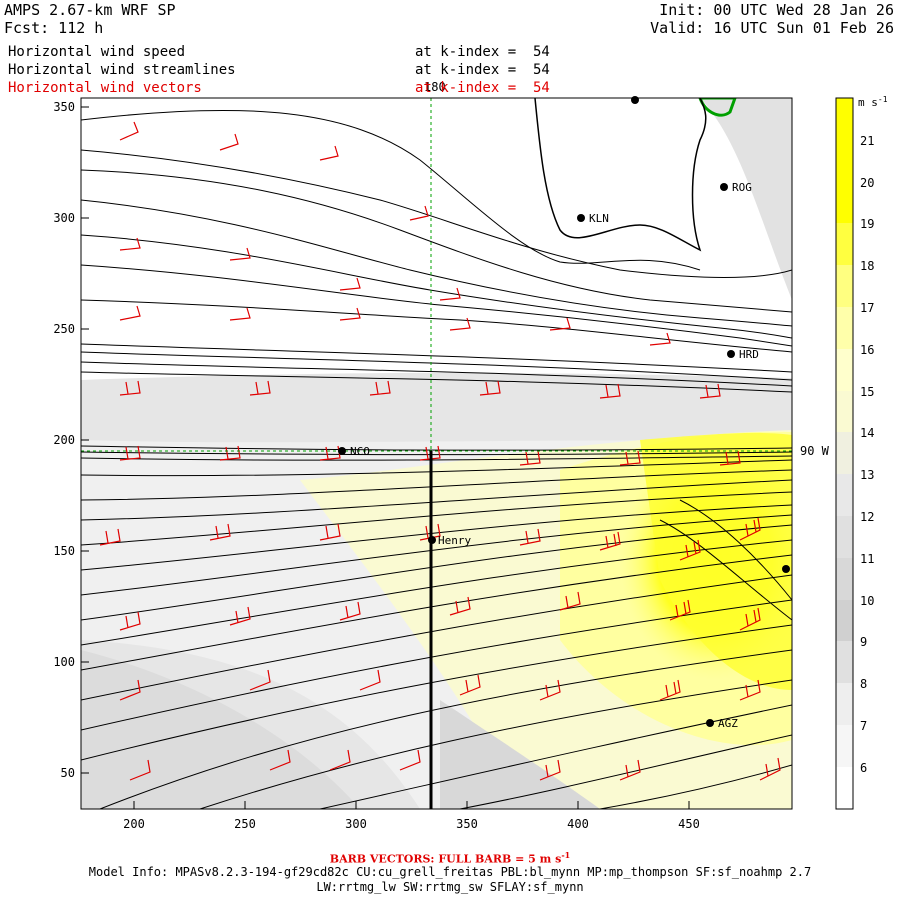 The width and height of the screenshot is (900, 900). I want to click on colorbar, so click(844, 453).